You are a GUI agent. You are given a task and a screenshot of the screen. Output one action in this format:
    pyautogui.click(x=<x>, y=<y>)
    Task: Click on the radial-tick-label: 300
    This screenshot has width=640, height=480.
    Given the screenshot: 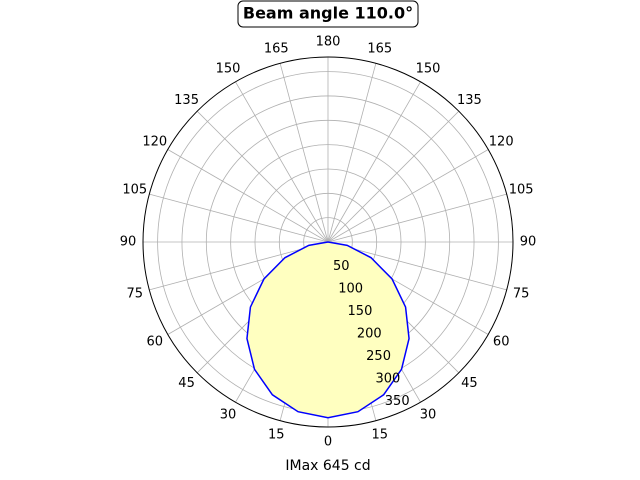 What is the action you would take?
    pyautogui.click(x=387, y=378)
    